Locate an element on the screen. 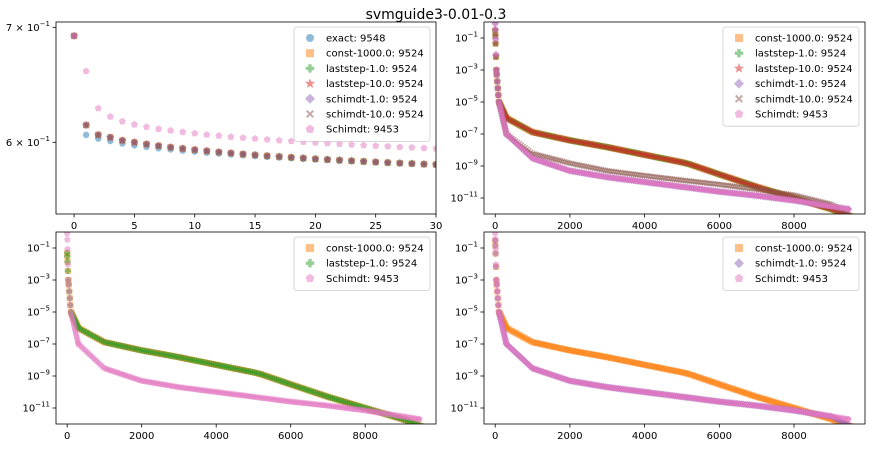  y-tick-label: 10⁻⁷ is located at coordinates (38, 344).